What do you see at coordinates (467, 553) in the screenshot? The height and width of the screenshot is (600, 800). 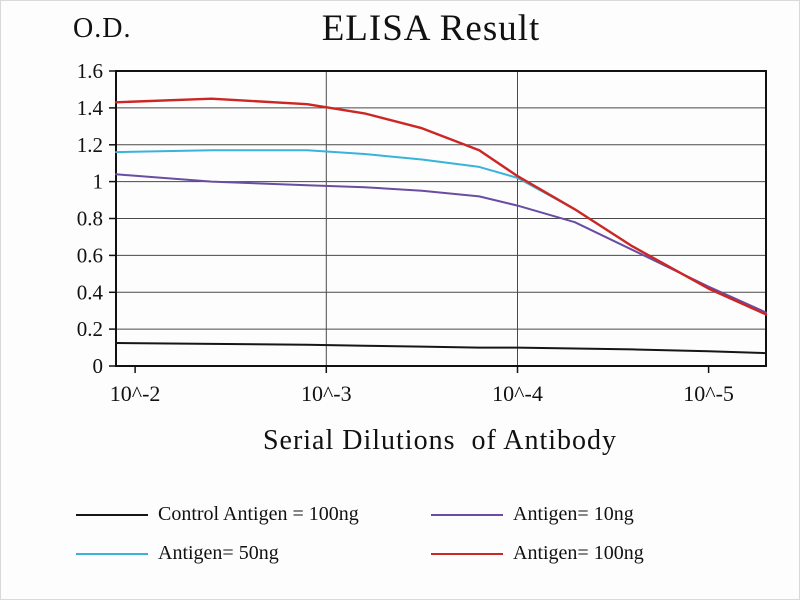 I see `legend-line-antigen-100ng` at bounding box center [467, 553].